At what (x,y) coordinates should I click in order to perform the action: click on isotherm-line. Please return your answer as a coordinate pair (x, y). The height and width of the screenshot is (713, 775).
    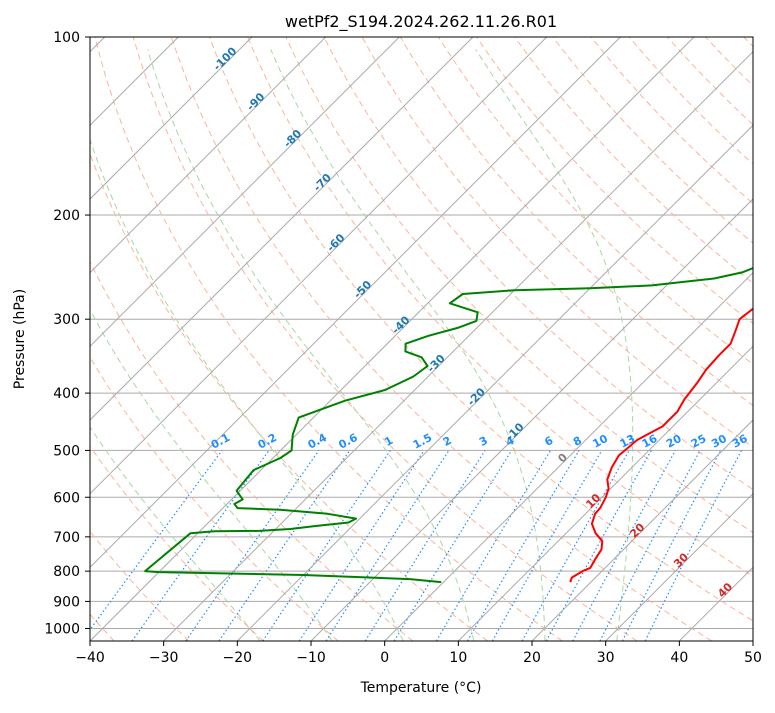
    Looking at the image, I should click on (764, 339).